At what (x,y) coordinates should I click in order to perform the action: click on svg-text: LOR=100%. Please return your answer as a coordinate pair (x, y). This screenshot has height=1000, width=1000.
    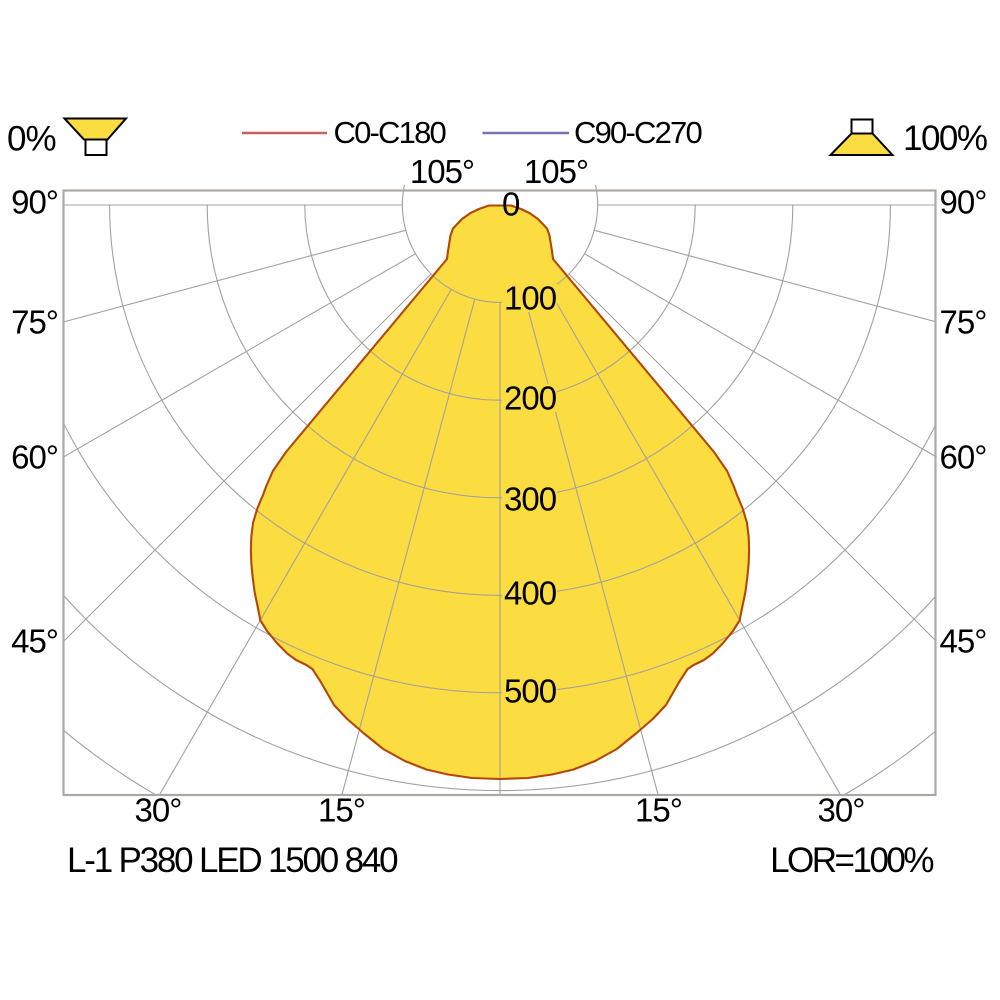
    Looking at the image, I should click on (851, 860).